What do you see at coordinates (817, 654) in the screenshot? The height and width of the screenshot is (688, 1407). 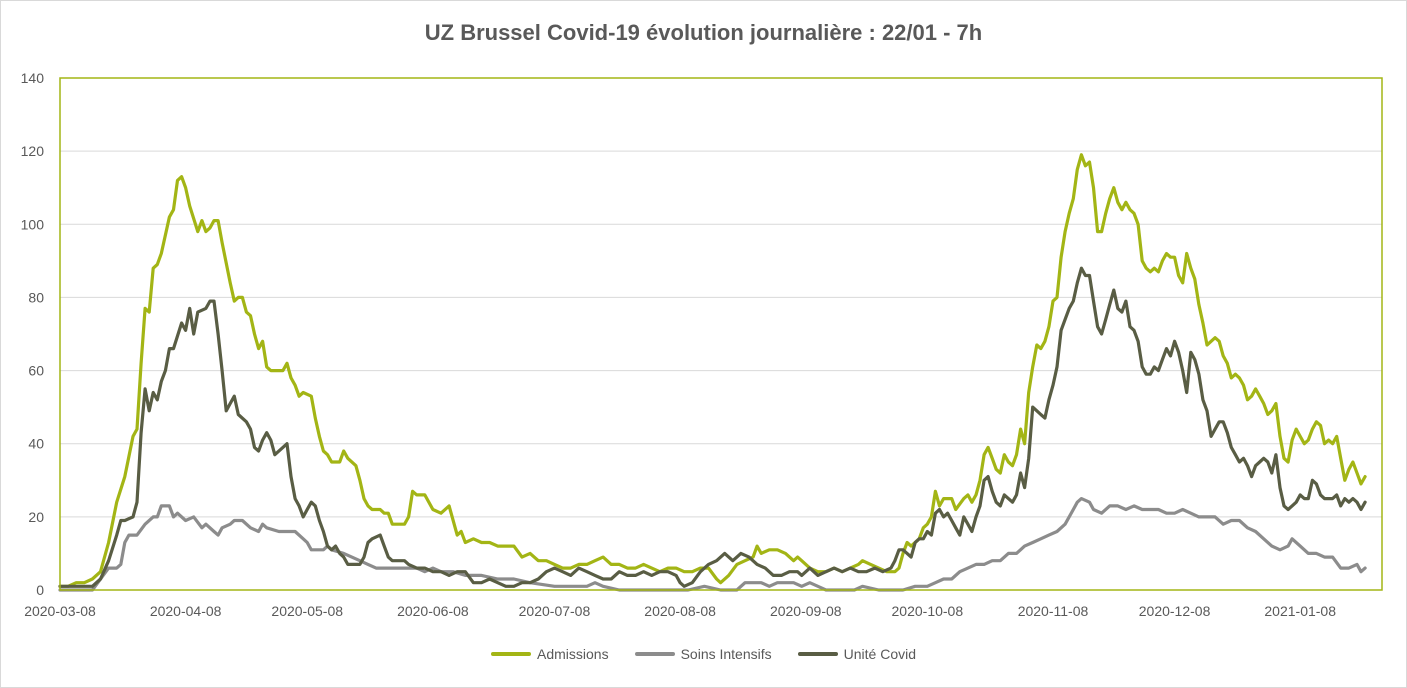 I see `legend-swatch-unite-covid` at bounding box center [817, 654].